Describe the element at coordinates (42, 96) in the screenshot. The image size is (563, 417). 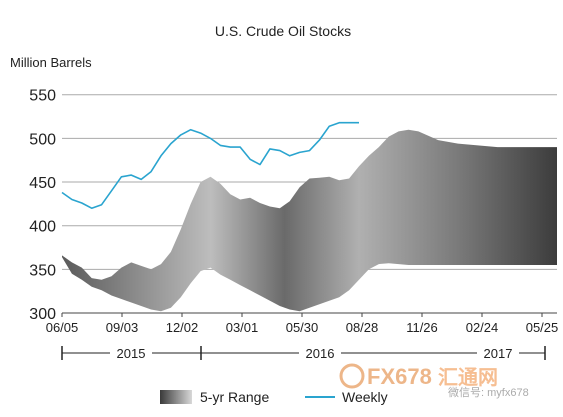
I see `y-tick-label-550: 550` at that location.